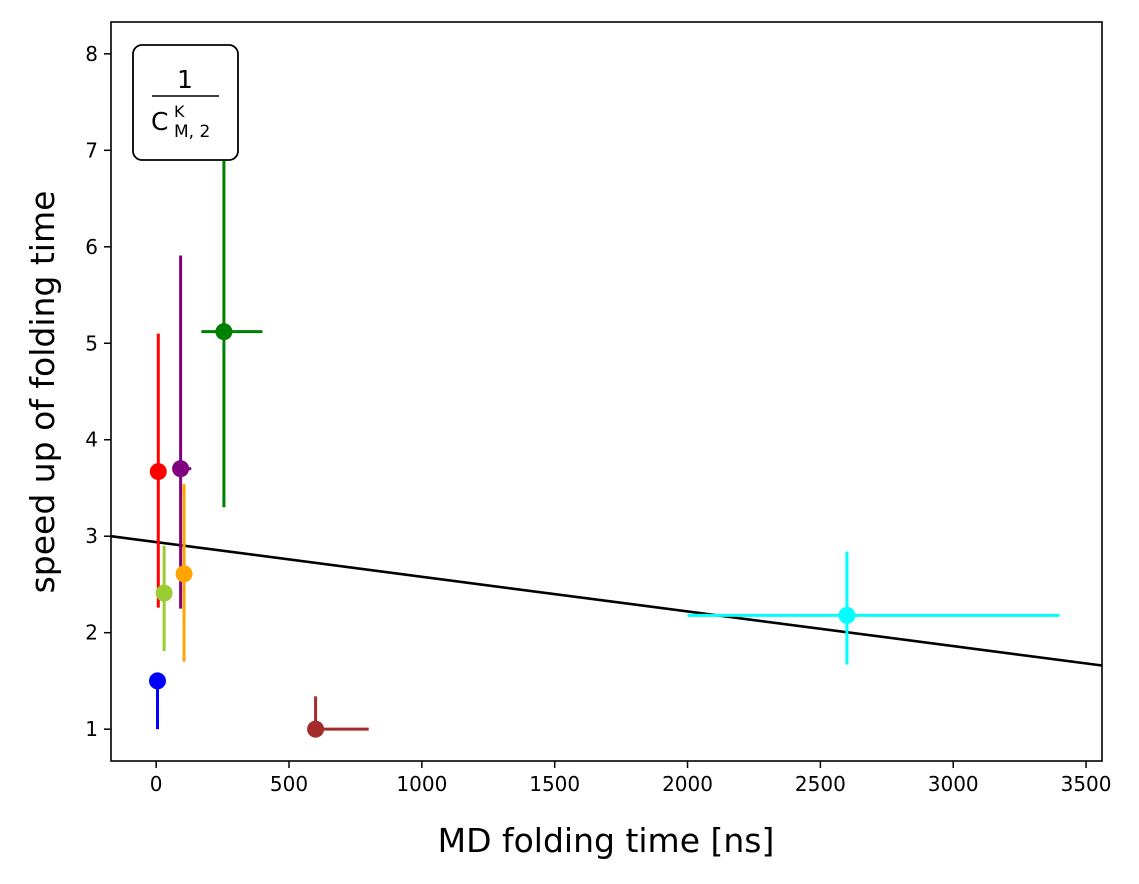 This screenshot has width=1139, height=884. What do you see at coordinates (554, 784) in the screenshot?
I see `x-tick-label: 1500` at bounding box center [554, 784].